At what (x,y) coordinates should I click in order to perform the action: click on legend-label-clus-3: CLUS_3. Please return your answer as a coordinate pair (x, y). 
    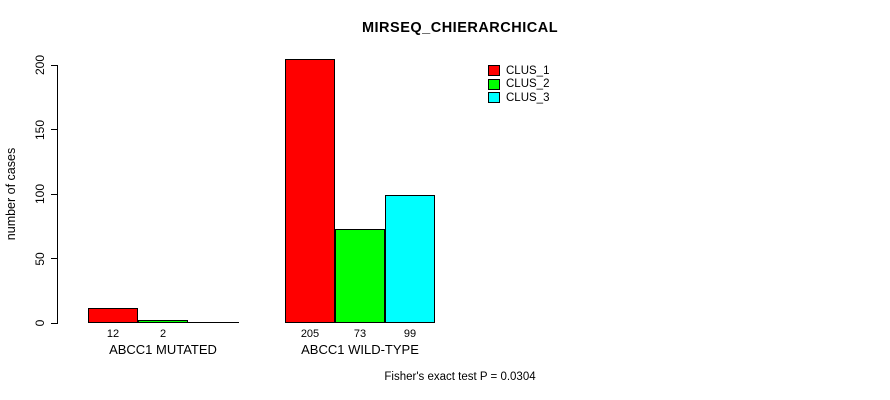
    Looking at the image, I should click on (528, 97).